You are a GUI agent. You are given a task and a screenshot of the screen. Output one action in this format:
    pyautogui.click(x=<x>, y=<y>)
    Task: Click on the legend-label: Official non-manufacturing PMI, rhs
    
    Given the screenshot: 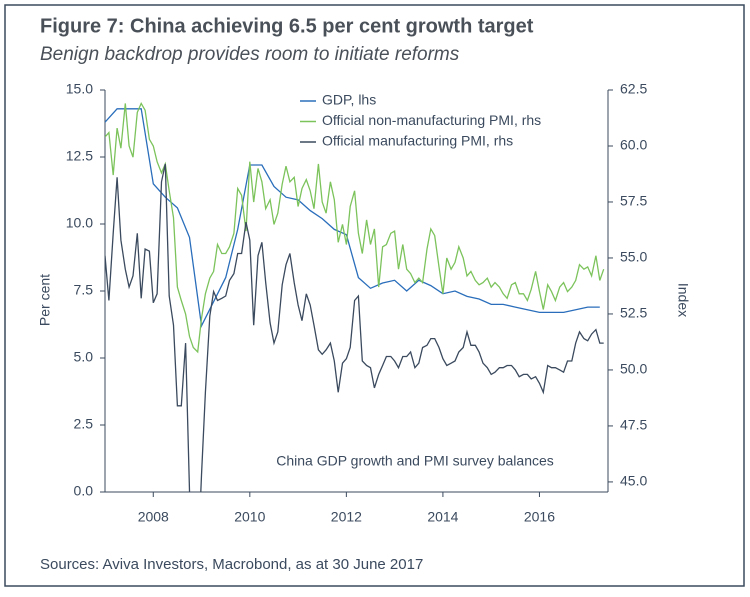 What is the action you would take?
    pyautogui.click(x=431, y=120)
    